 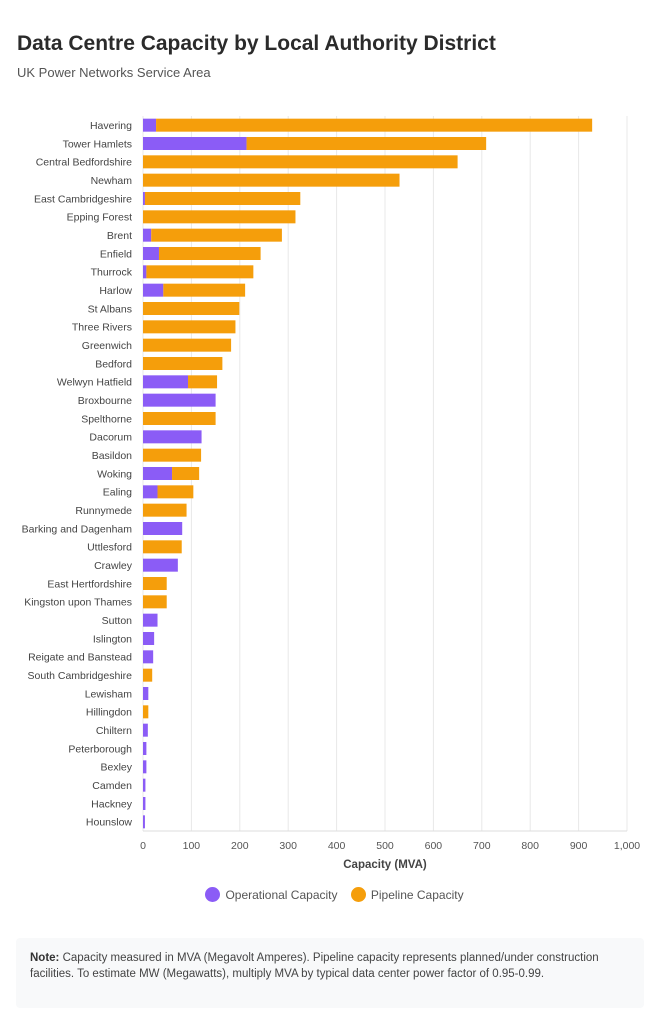 What do you see at coordinates (116, 768) in the screenshot?
I see `y-category-label: Bexley` at bounding box center [116, 768].